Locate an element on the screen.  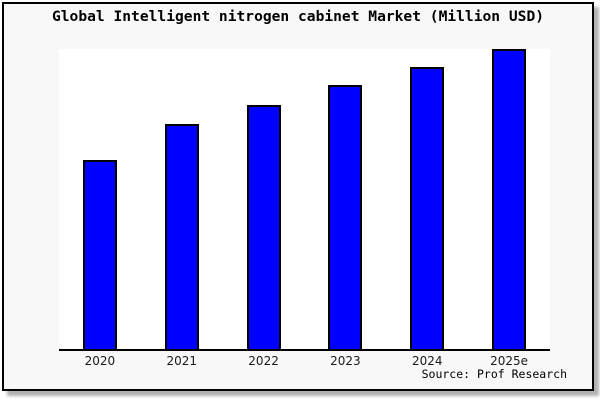
bar-2021 is located at coordinates (181, 236).